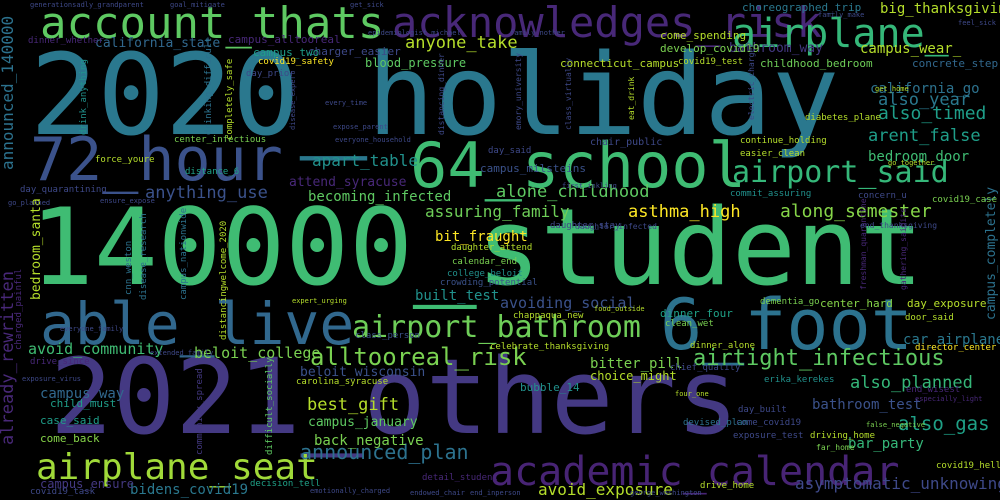 Image resolution: width=1000 pixels, height=500 pixels. What do you see at coordinates (481, 237) in the screenshot?
I see `word-w39: bit_fraught` at bounding box center [481, 237].